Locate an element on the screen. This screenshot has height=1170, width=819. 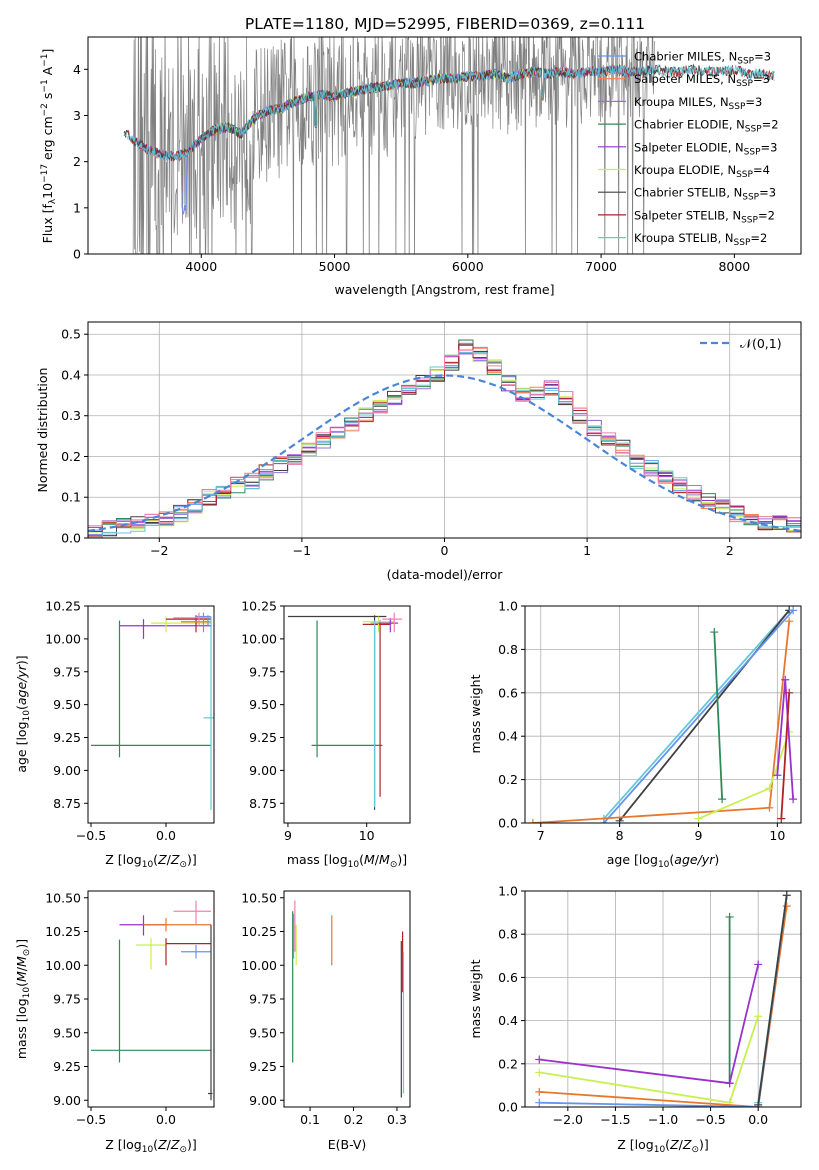
y-tick-label: 10.50 is located at coordinates (259, 897).